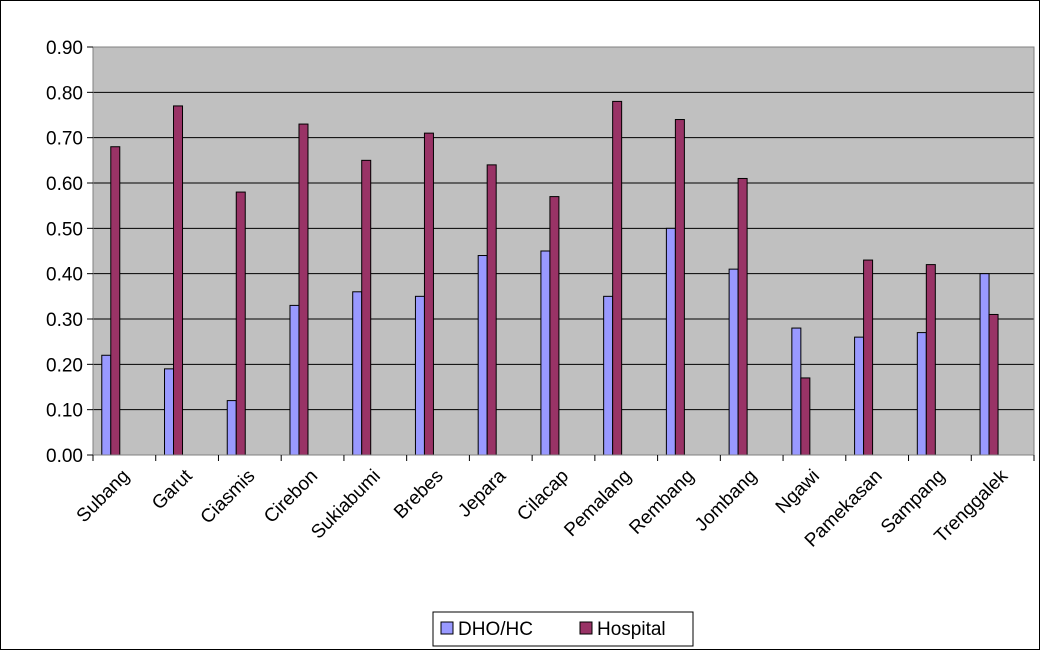 The height and width of the screenshot is (650, 1040). Describe the element at coordinates (491, 310) in the screenshot. I see `bar-hospital-jepara` at that location.